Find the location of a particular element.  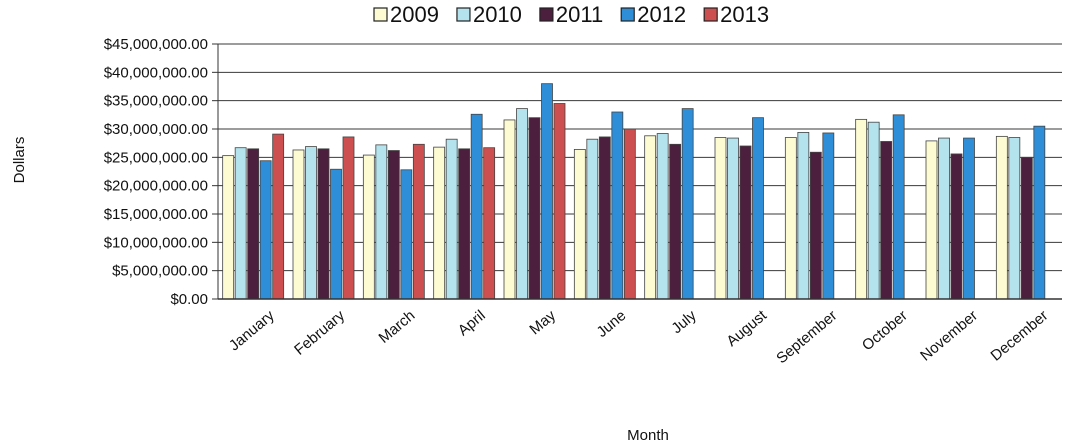

bar-2011-january is located at coordinates (253, 224).